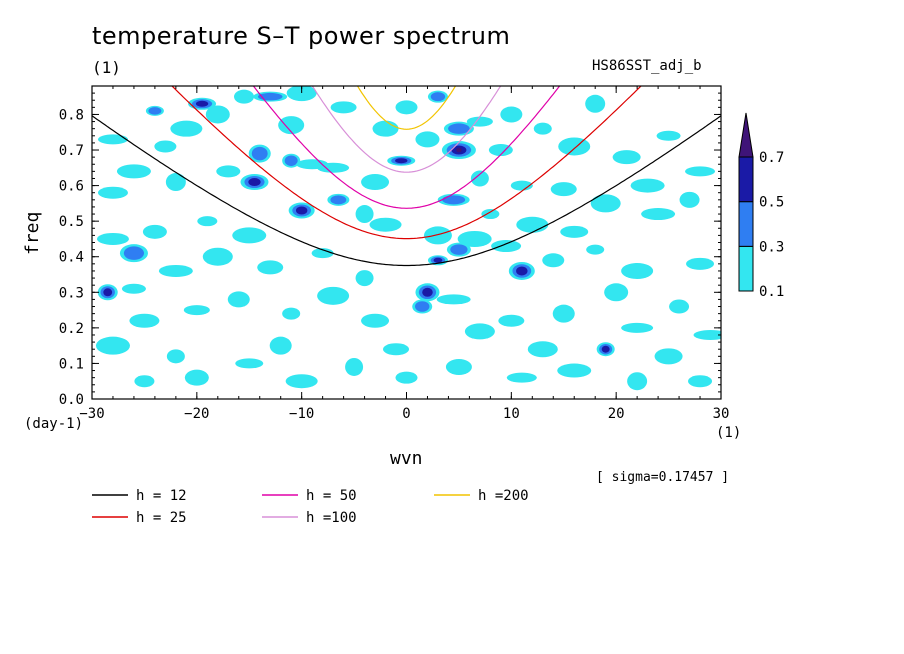  I want to click on y-tick-label: 0.7, so click(71, 151).